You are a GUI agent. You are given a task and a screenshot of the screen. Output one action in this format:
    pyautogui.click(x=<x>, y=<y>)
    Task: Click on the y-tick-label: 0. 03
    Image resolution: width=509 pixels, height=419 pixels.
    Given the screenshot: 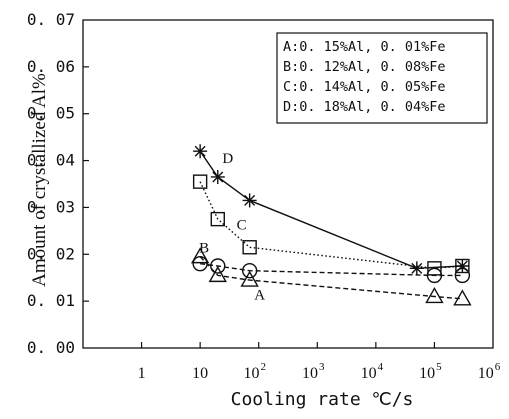 What is the action you would take?
    pyautogui.click(x=51, y=206)
    